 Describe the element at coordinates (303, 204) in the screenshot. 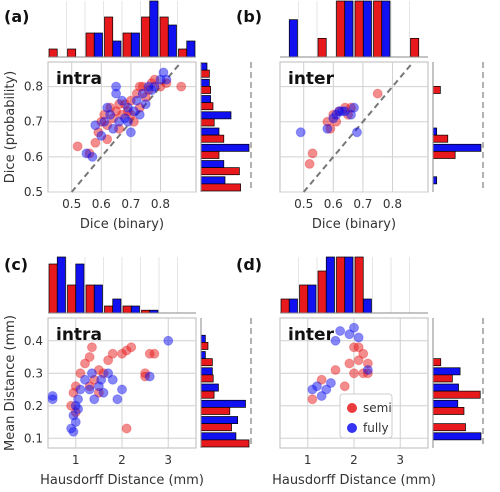

I see `x-tick-label: 0.5` at that location.